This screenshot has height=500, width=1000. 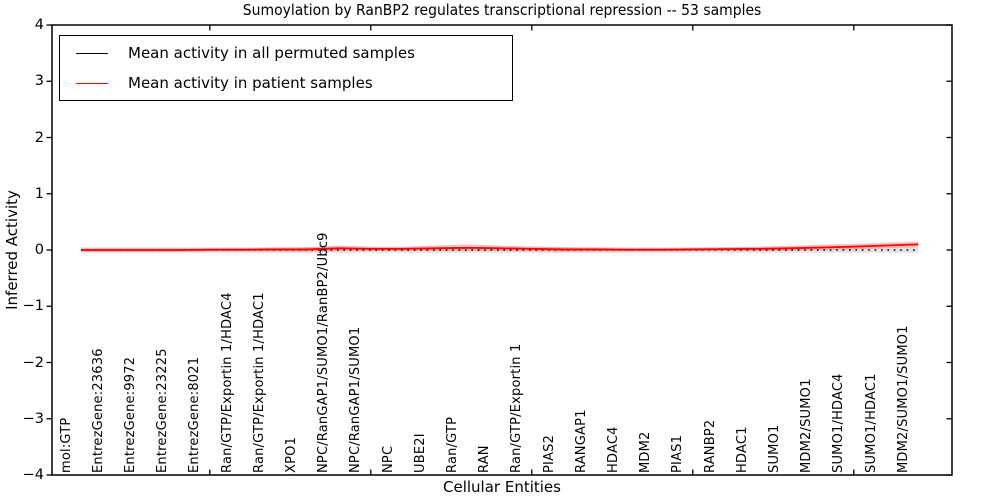 I want to click on y-tick-label: −1, so click(x=33, y=306).